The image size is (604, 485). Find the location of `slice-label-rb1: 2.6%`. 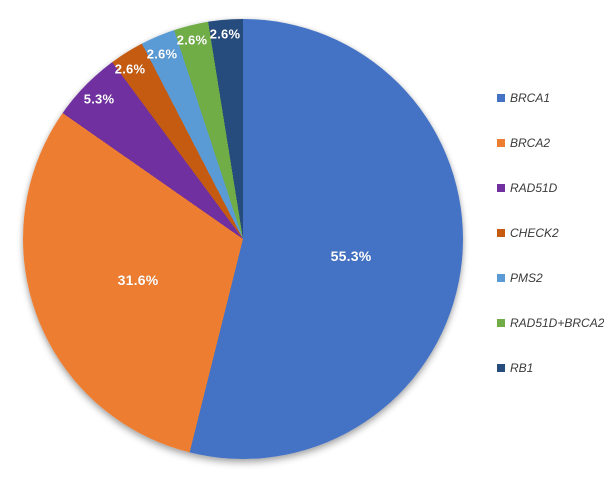

slice-label-rb1: 2.6% is located at coordinates (225, 34).